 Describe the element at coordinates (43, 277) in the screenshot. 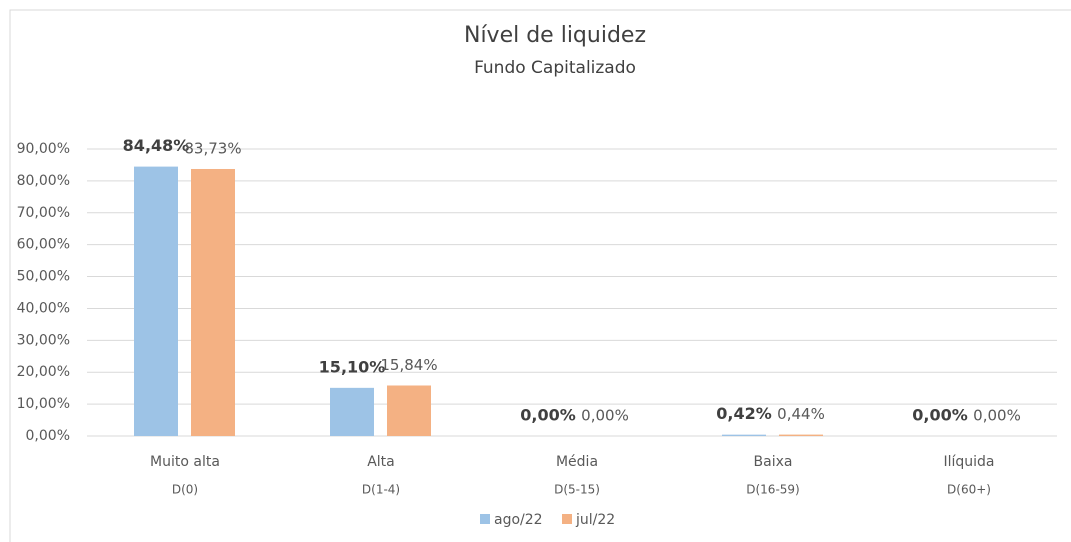

I see `y-tick-label: 50,00%` at that location.